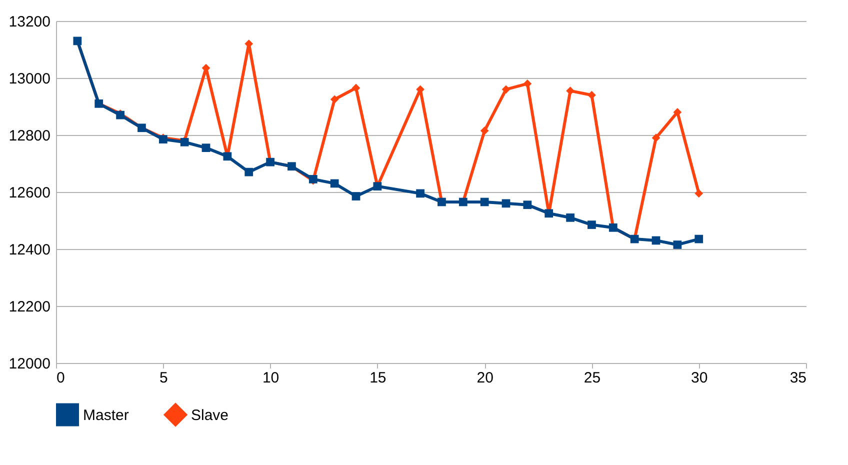  I want to click on legend-label: Slave, so click(210, 415).